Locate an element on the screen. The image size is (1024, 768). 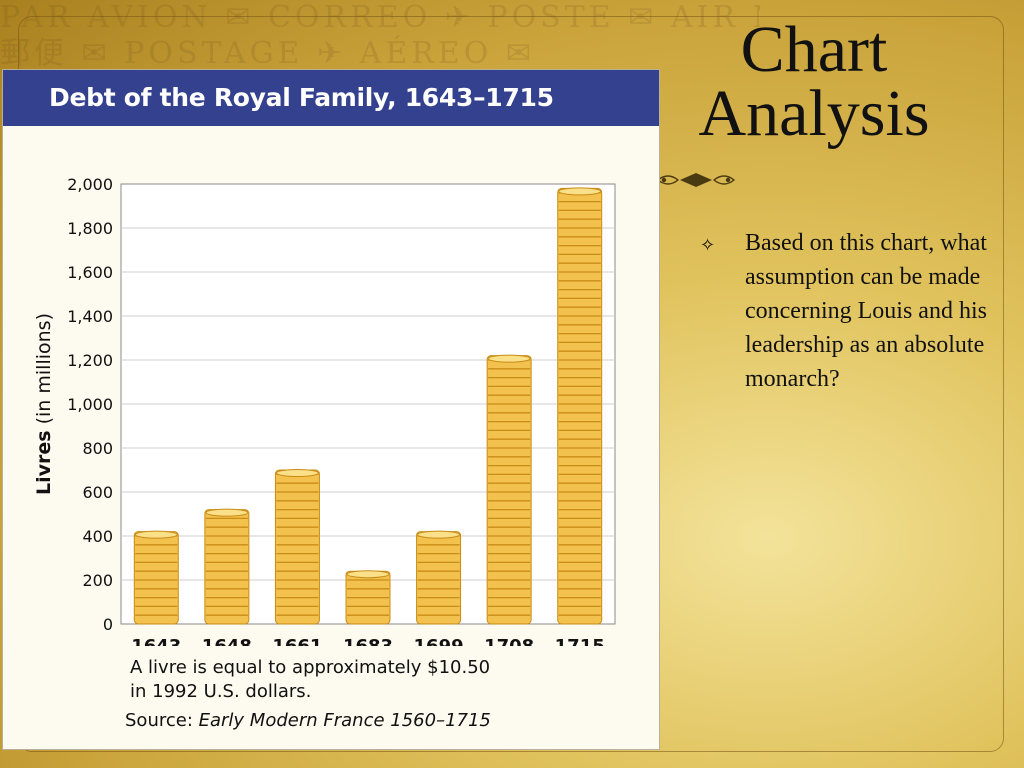
x-tick-label: 1683 is located at coordinates (368, 641).